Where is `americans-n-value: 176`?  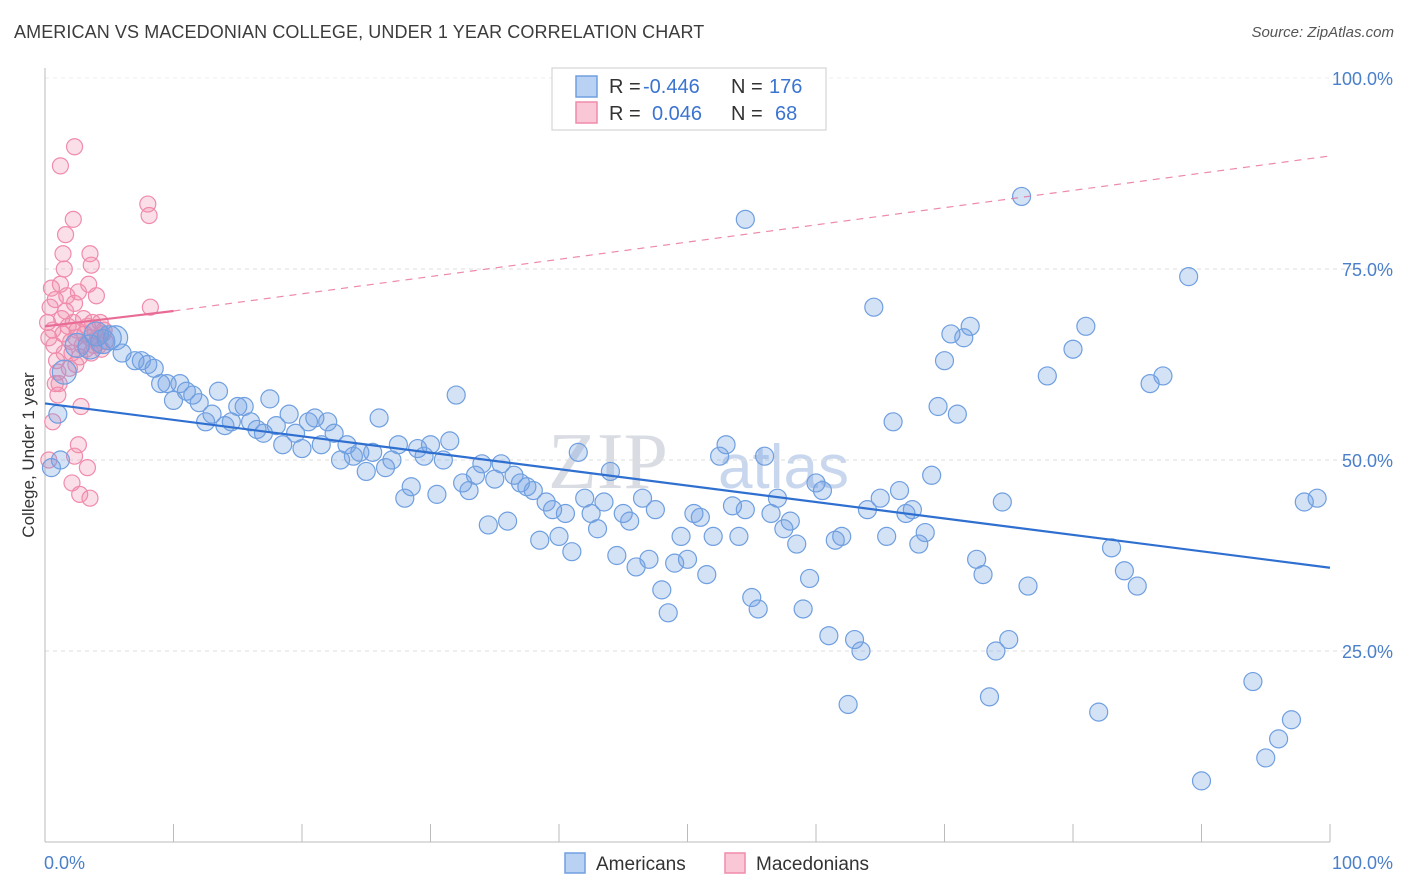
americans-n-value: 176 is located at coordinates (785, 87).